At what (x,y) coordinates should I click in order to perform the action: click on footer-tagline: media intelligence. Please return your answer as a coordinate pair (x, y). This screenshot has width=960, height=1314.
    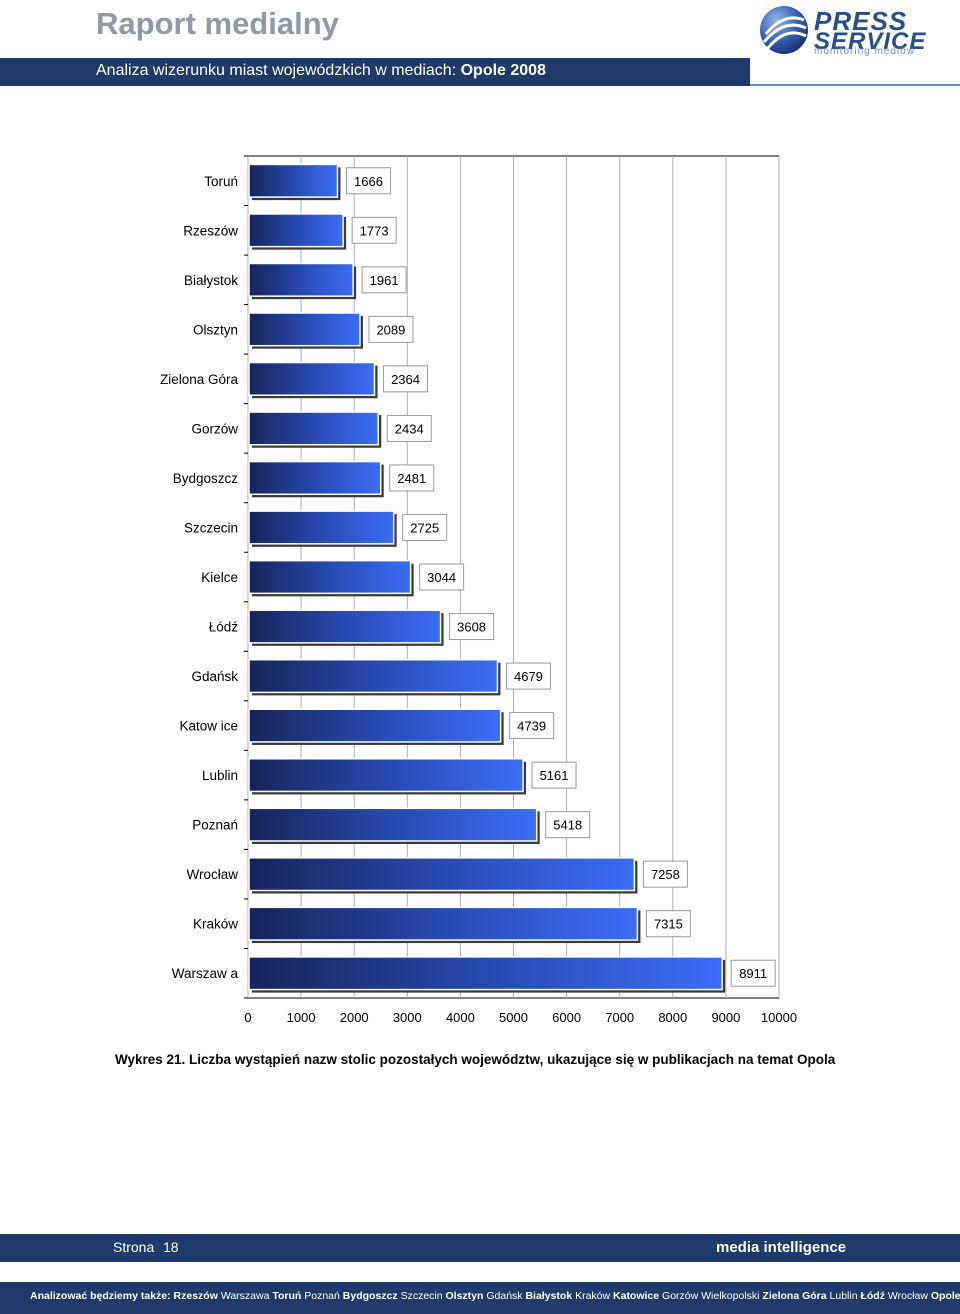
    Looking at the image, I should click on (781, 1247).